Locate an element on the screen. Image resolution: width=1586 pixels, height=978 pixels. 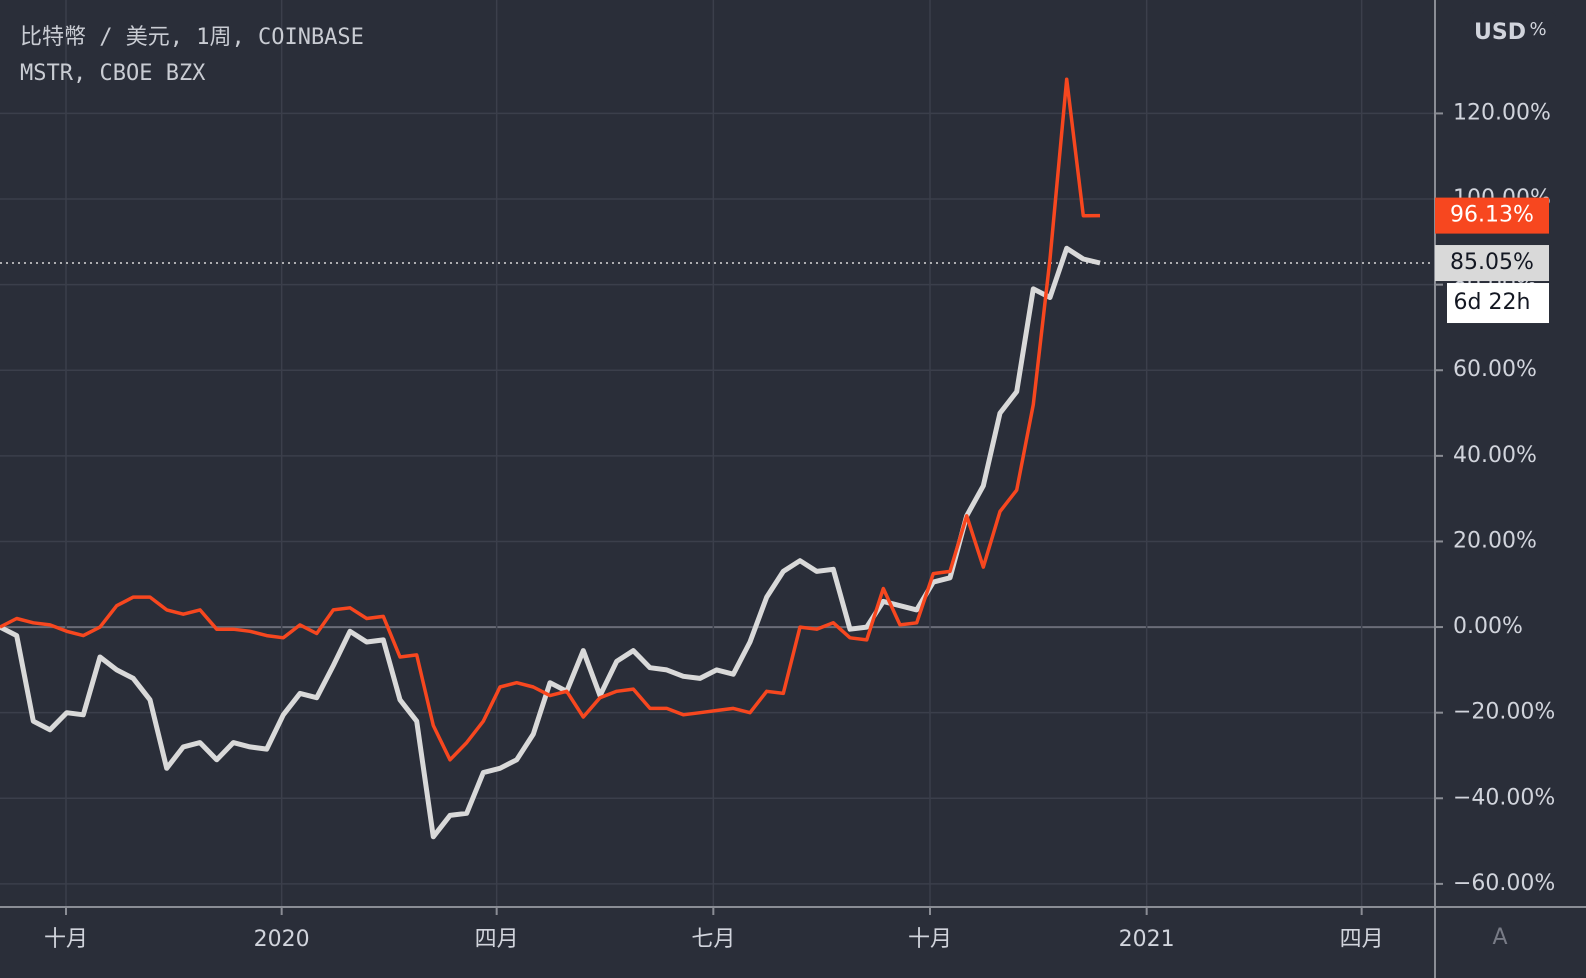
countdown: 6d 22h is located at coordinates (1492, 302).